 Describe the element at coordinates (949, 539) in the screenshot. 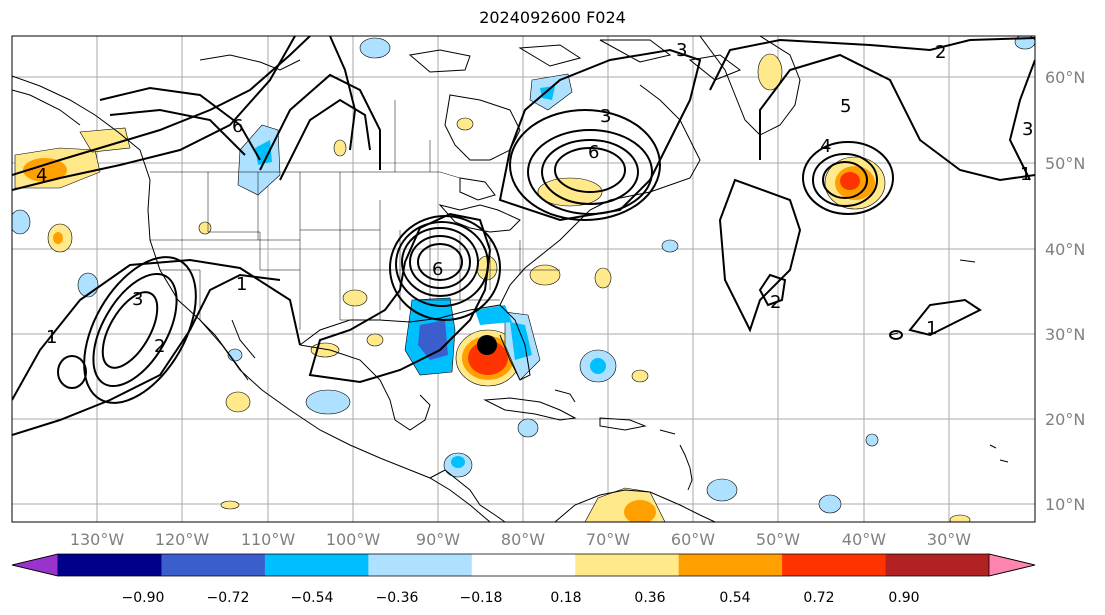

I see `lon-label: 30°W` at that location.